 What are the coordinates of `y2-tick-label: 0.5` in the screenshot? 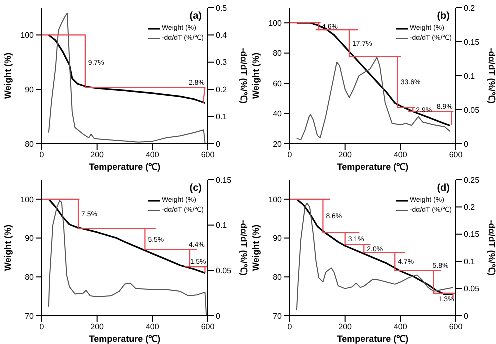 It's located at (222, 8).